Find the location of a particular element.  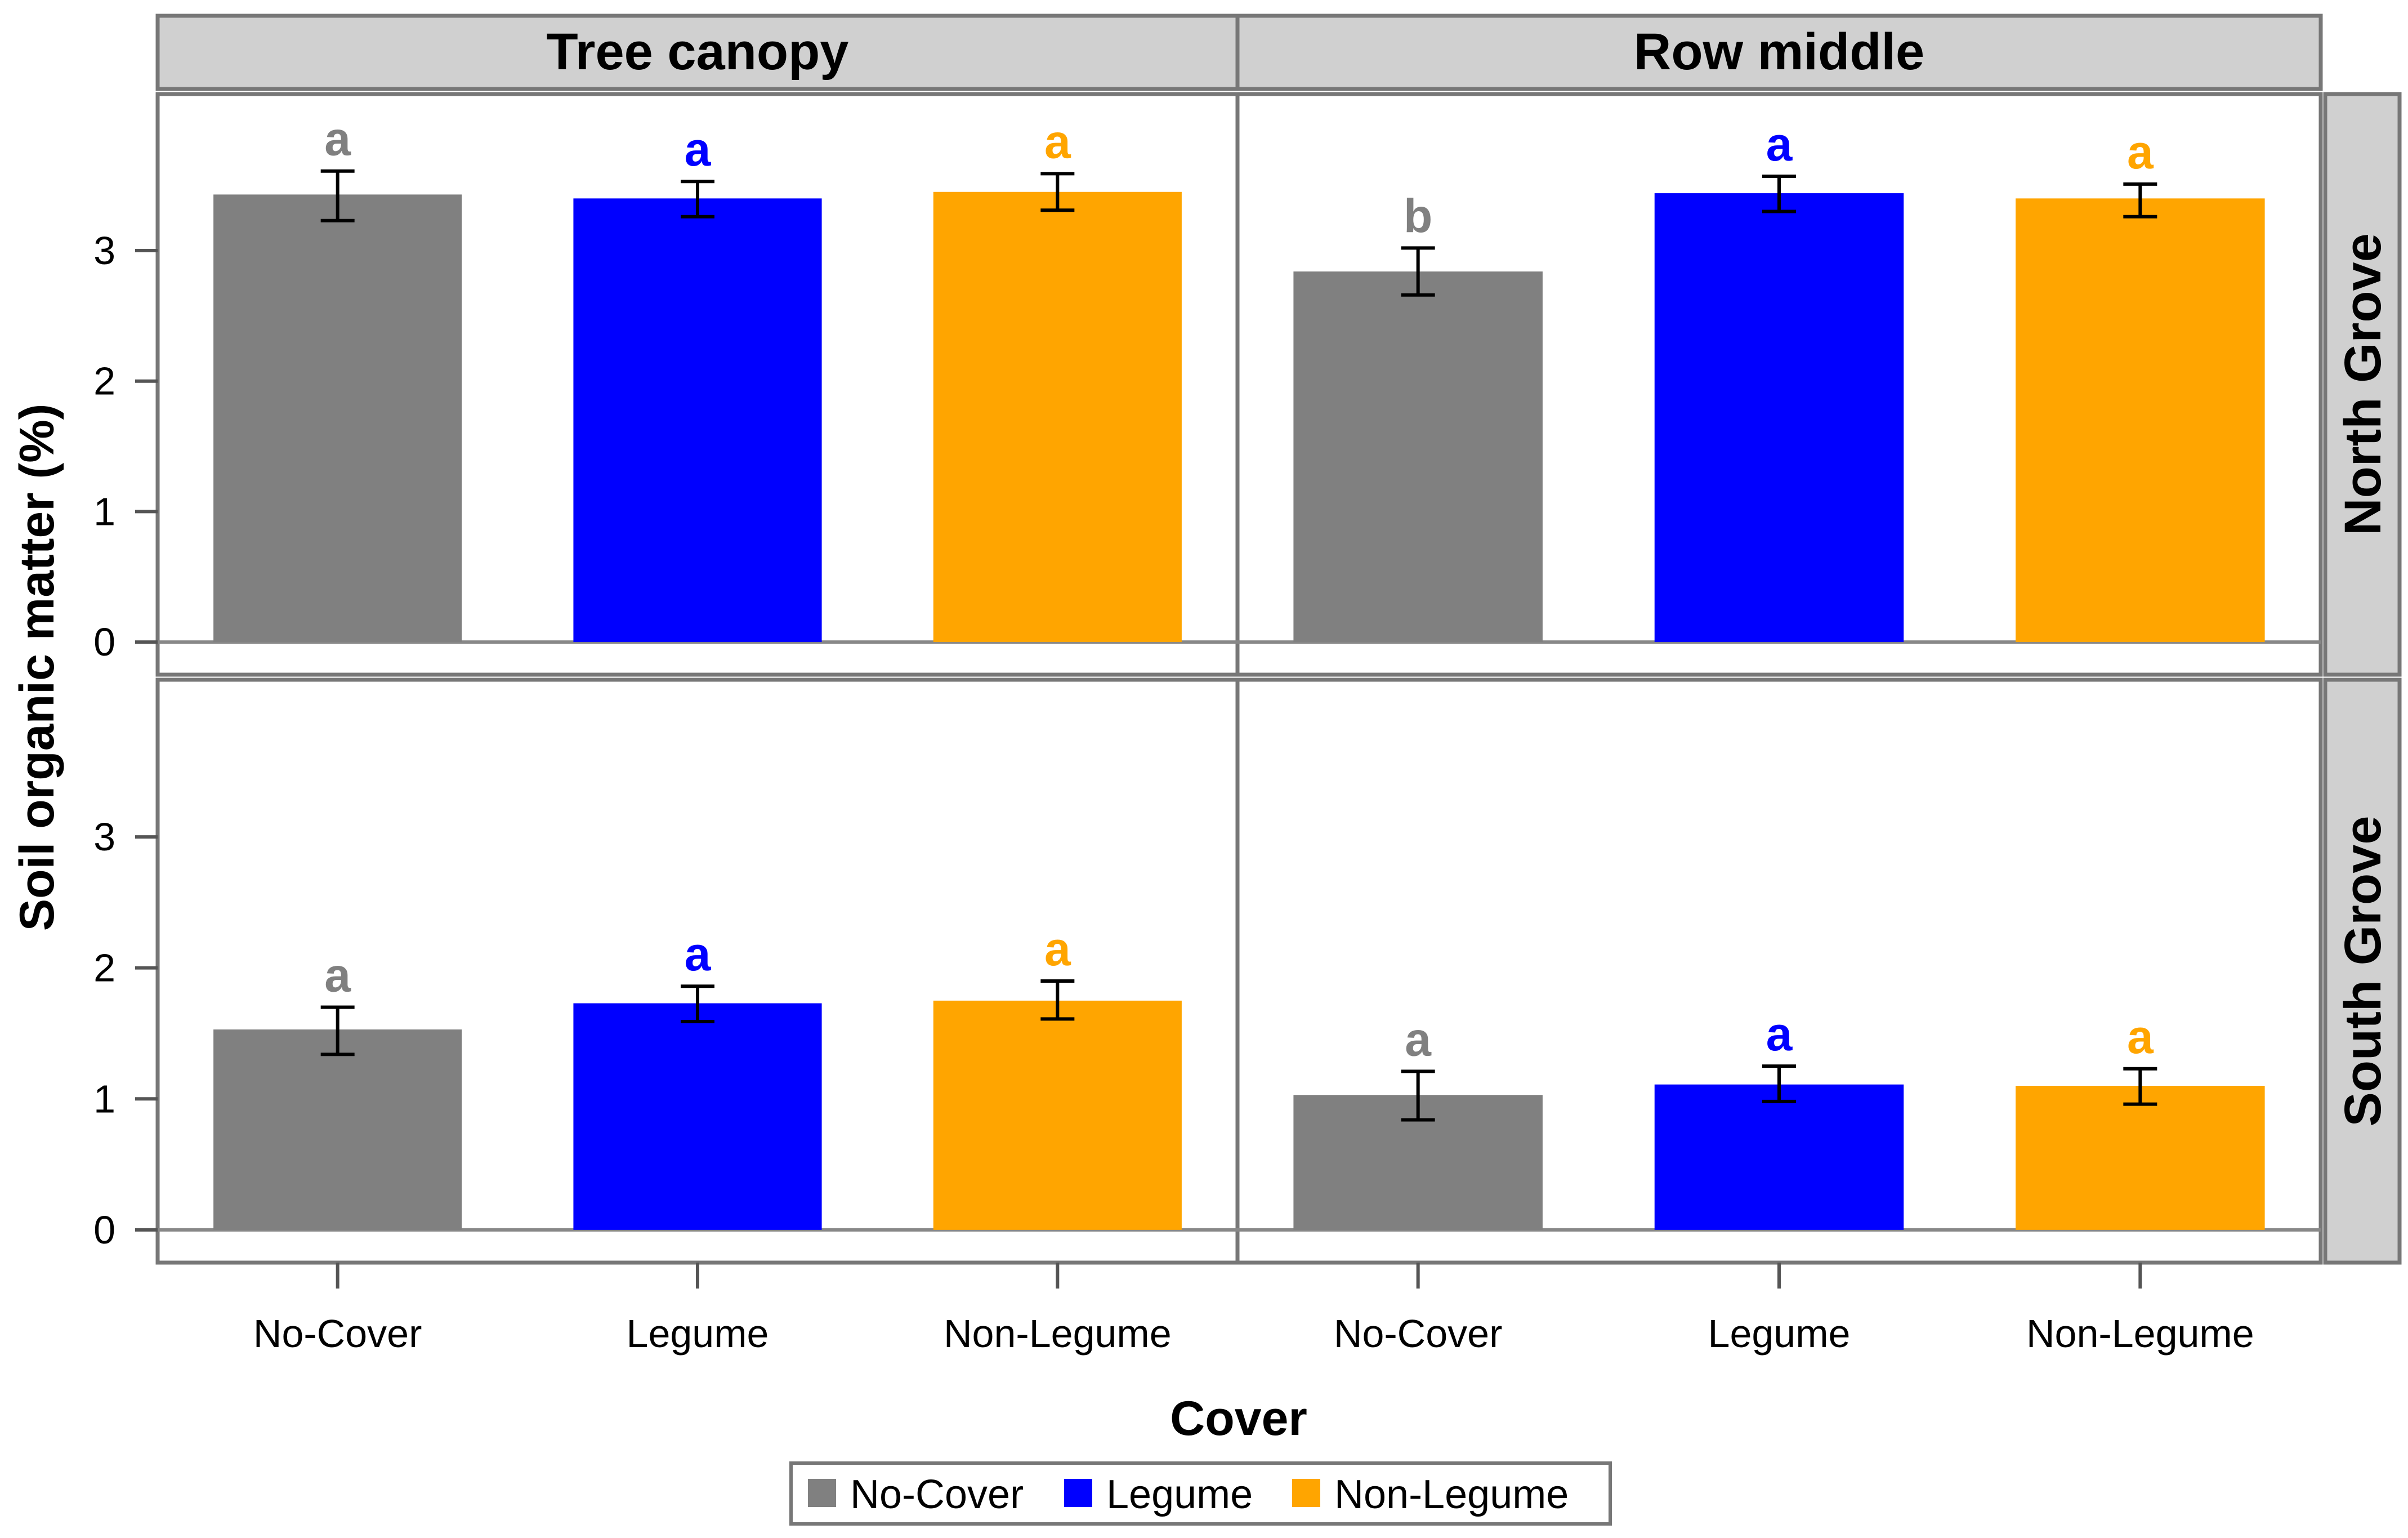

row-strip-label: South Grove is located at coordinates (2363, 970).